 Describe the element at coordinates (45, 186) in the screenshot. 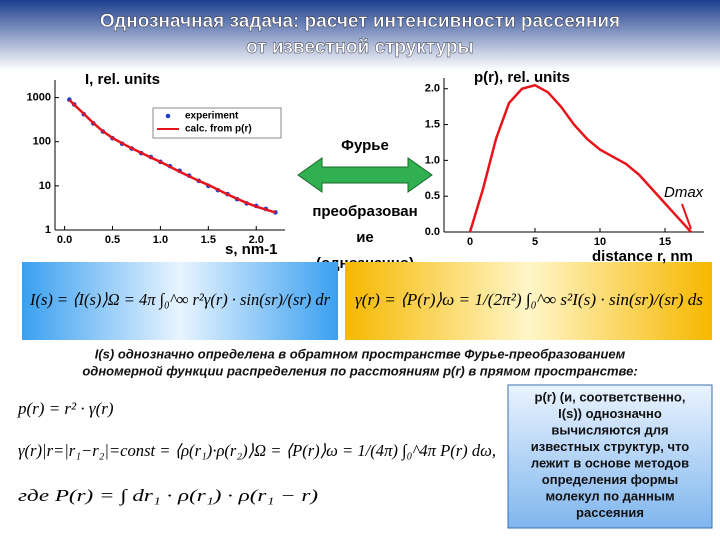

I see `y-tick-label: 10` at that location.